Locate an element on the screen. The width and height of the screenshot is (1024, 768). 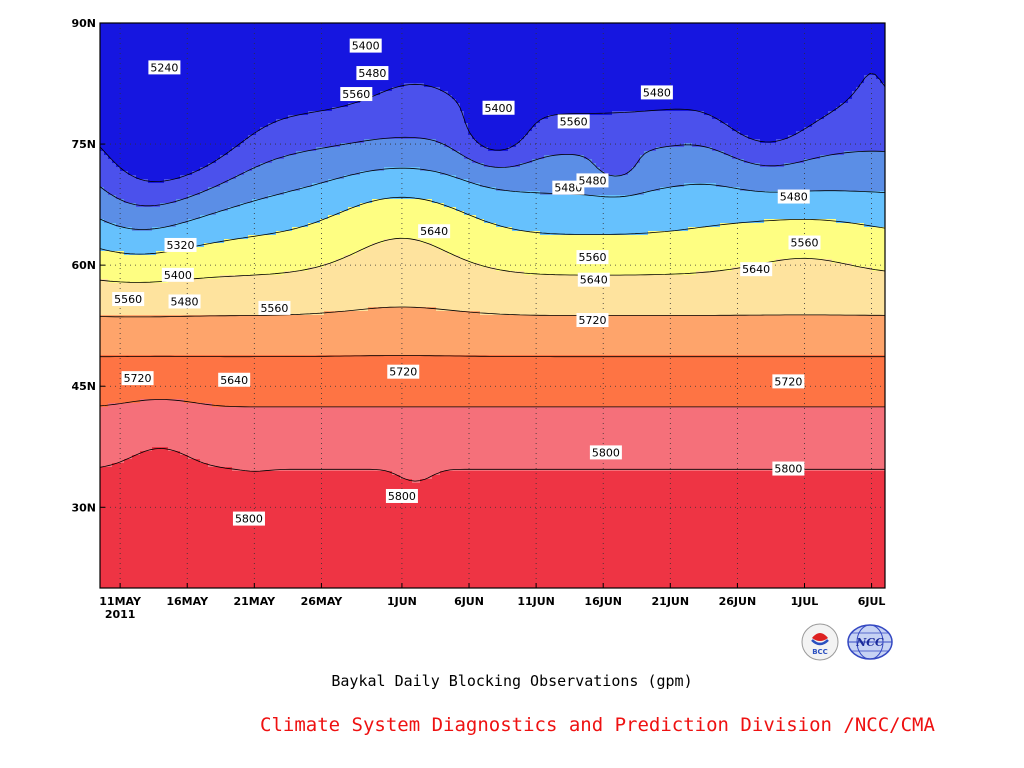
contour-label: 5240 is located at coordinates (164, 67).